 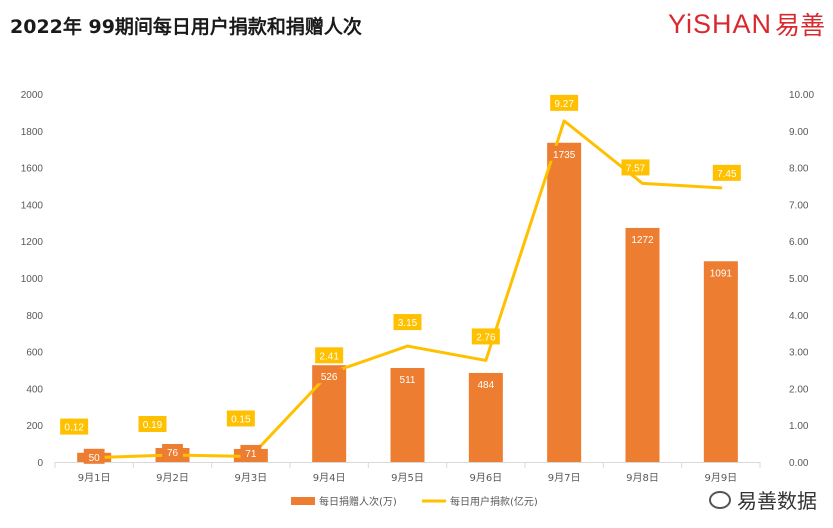 What do you see at coordinates (485, 385) in the screenshot?
I see `bar-data-label: 484` at bounding box center [485, 385].